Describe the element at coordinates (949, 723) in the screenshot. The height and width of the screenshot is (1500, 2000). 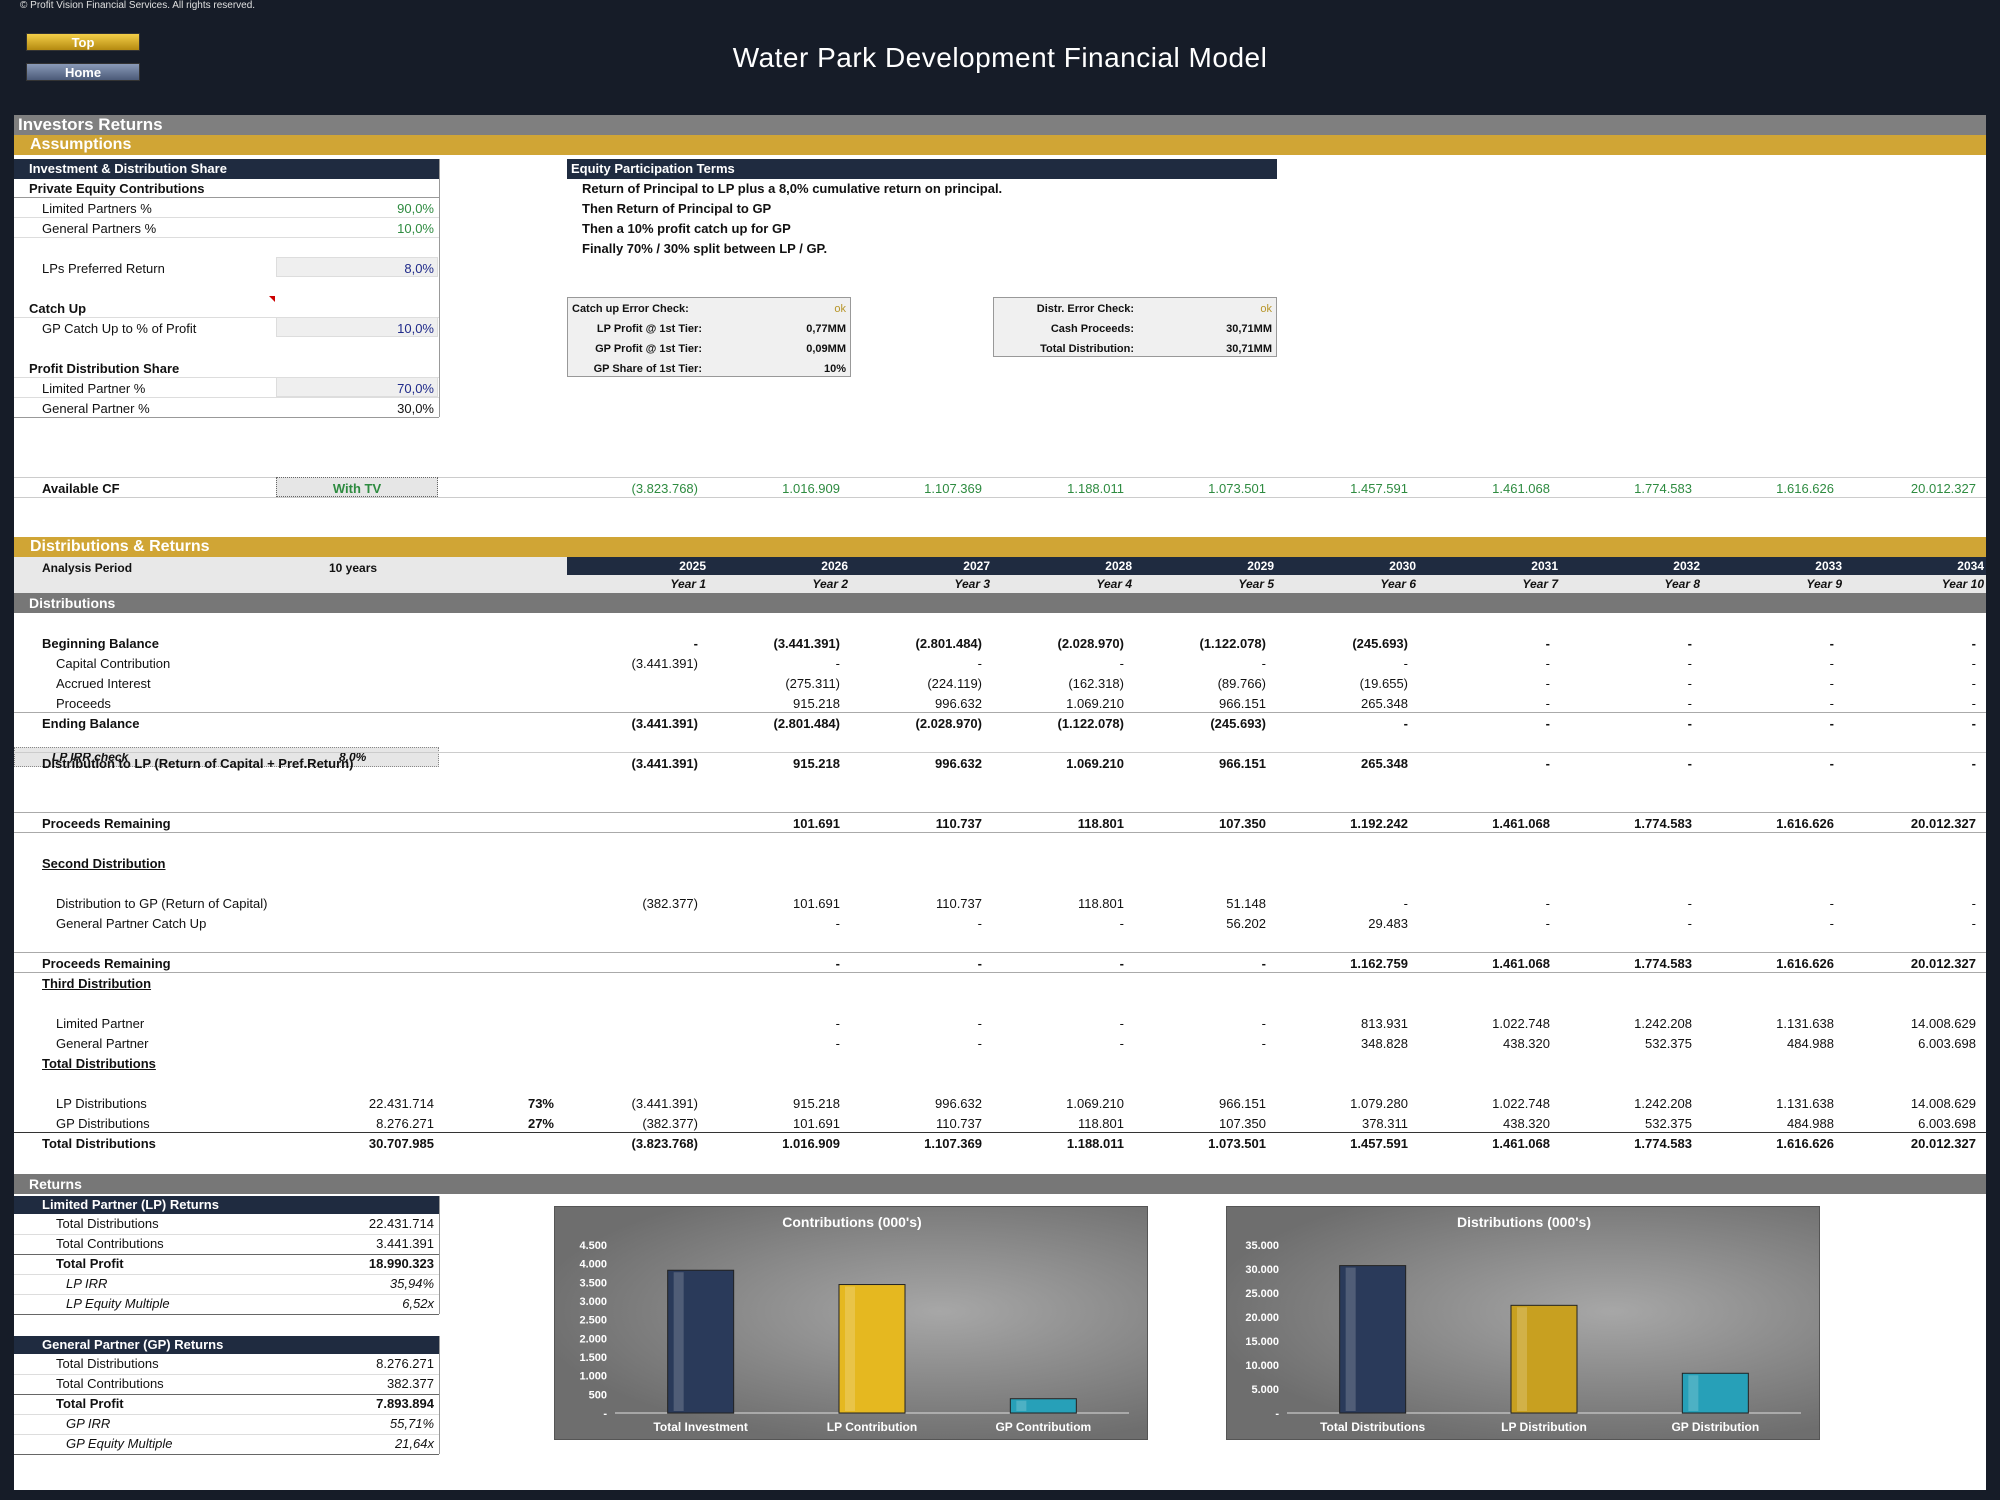
I see `row-value: (2.028.970)` at that location.